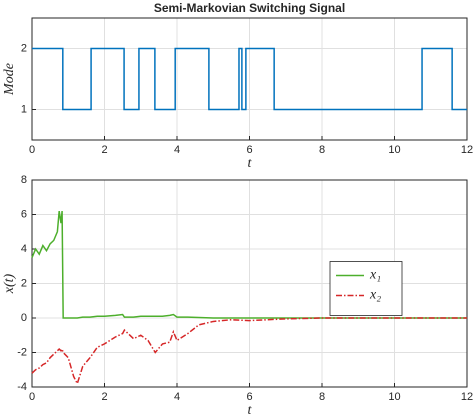 The height and width of the screenshot is (417, 474). What do you see at coordinates (24, 109) in the screenshot?
I see `y-tick-label: 1` at bounding box center [24, 109].